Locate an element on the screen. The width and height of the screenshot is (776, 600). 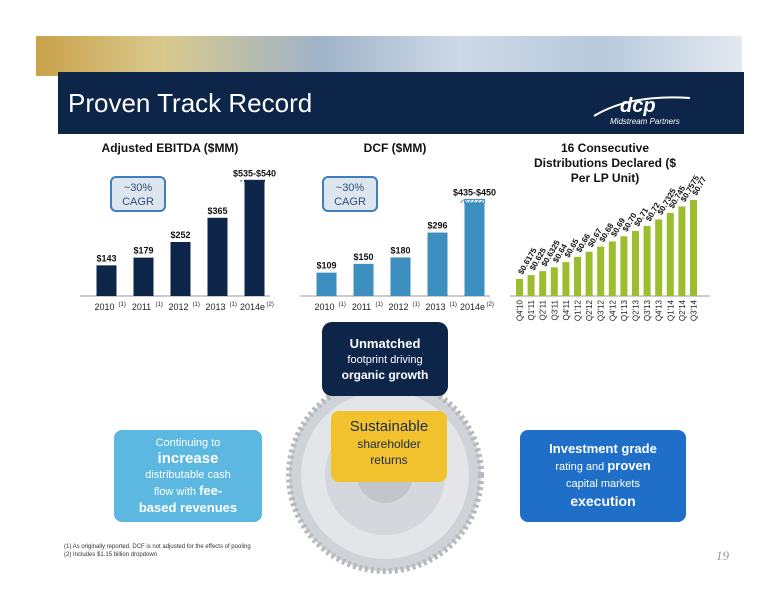
distributions-category-label: Q2'14 is located at coordinates (682, 310).